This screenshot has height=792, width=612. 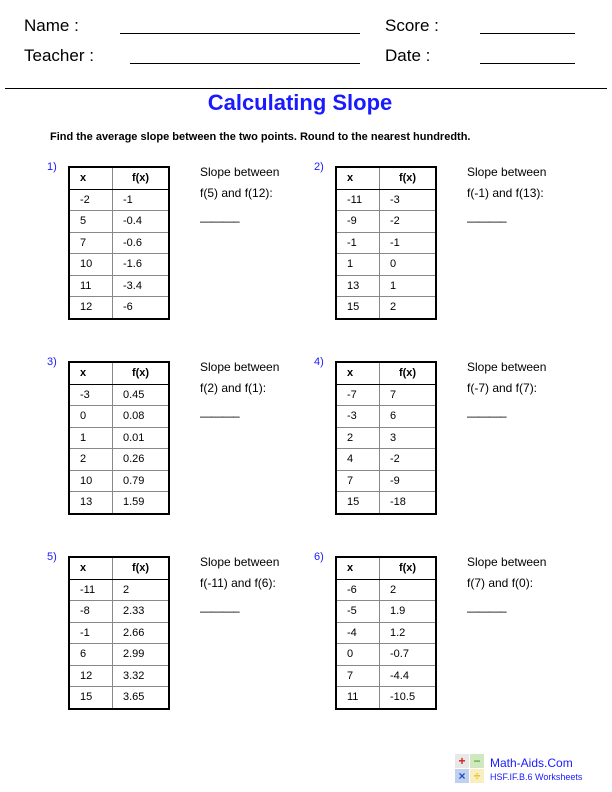 I want to click on slope-points: f(-1) and f(13):, so click(x=505, y=193).